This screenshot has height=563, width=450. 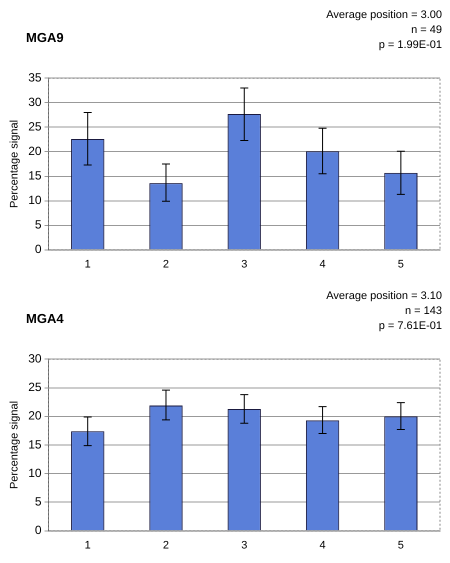 What do you see at coordinates (410, 326) in the screenshot?
I see `text: p = 7.61E-01` at bounding box center [410, 326].